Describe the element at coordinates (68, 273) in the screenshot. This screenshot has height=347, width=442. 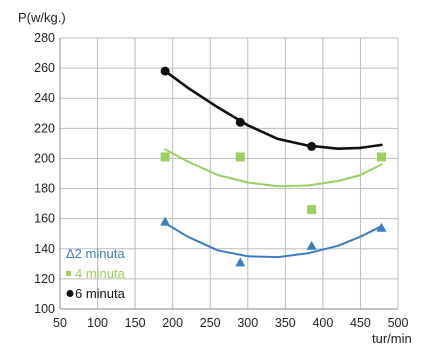
I see `legend-marker-4-minuta` at that location.